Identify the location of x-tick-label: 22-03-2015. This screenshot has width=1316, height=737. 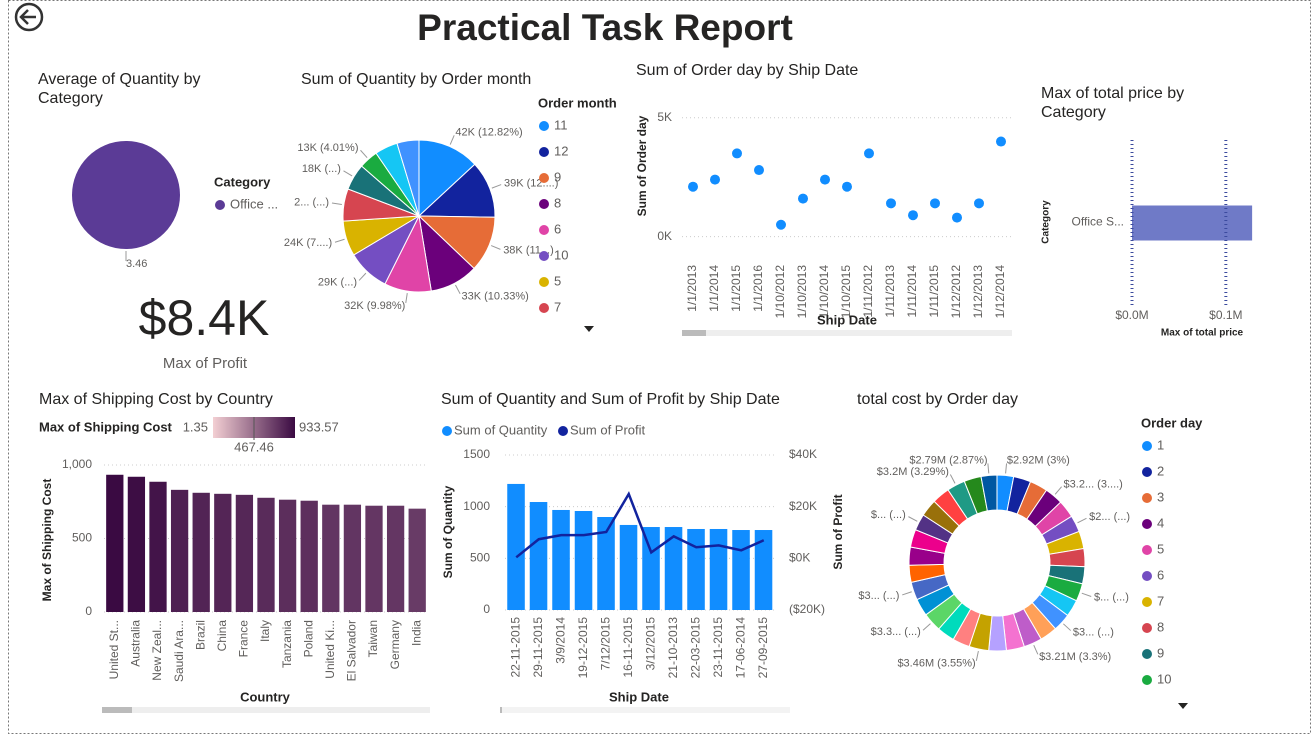
(695, 648).